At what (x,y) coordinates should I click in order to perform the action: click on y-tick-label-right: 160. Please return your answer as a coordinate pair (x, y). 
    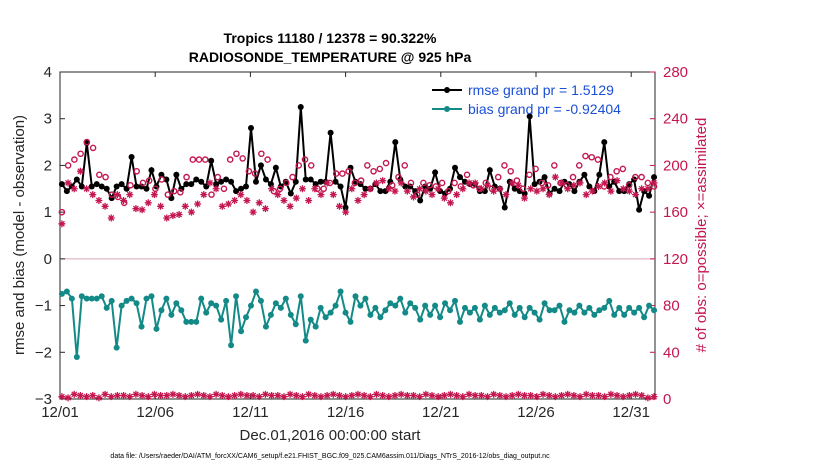
    Looking at the image, I should click on (675, 212).